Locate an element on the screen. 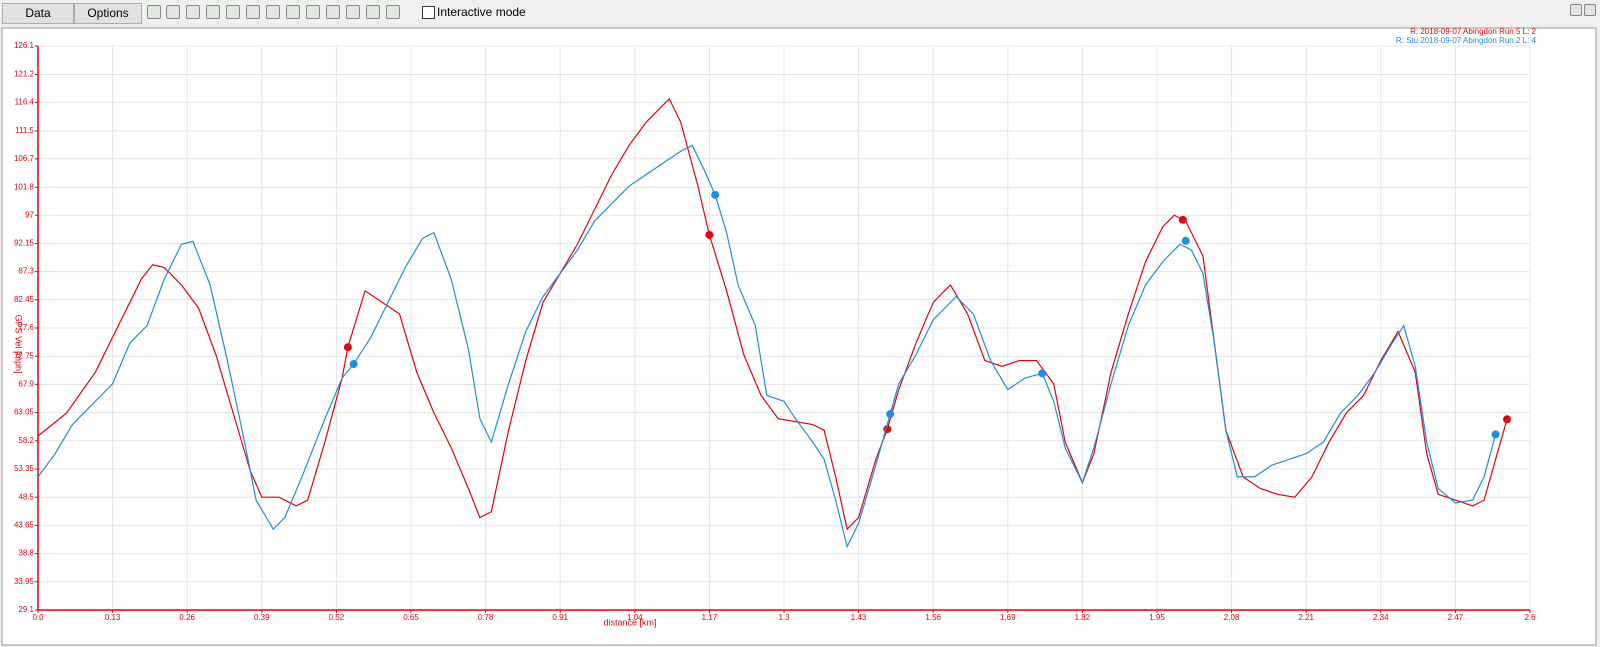 Image resolution: width=1600 pixels, height=647 pixels. x-tick-label: 0.26 is located at coordinates (187, 617).